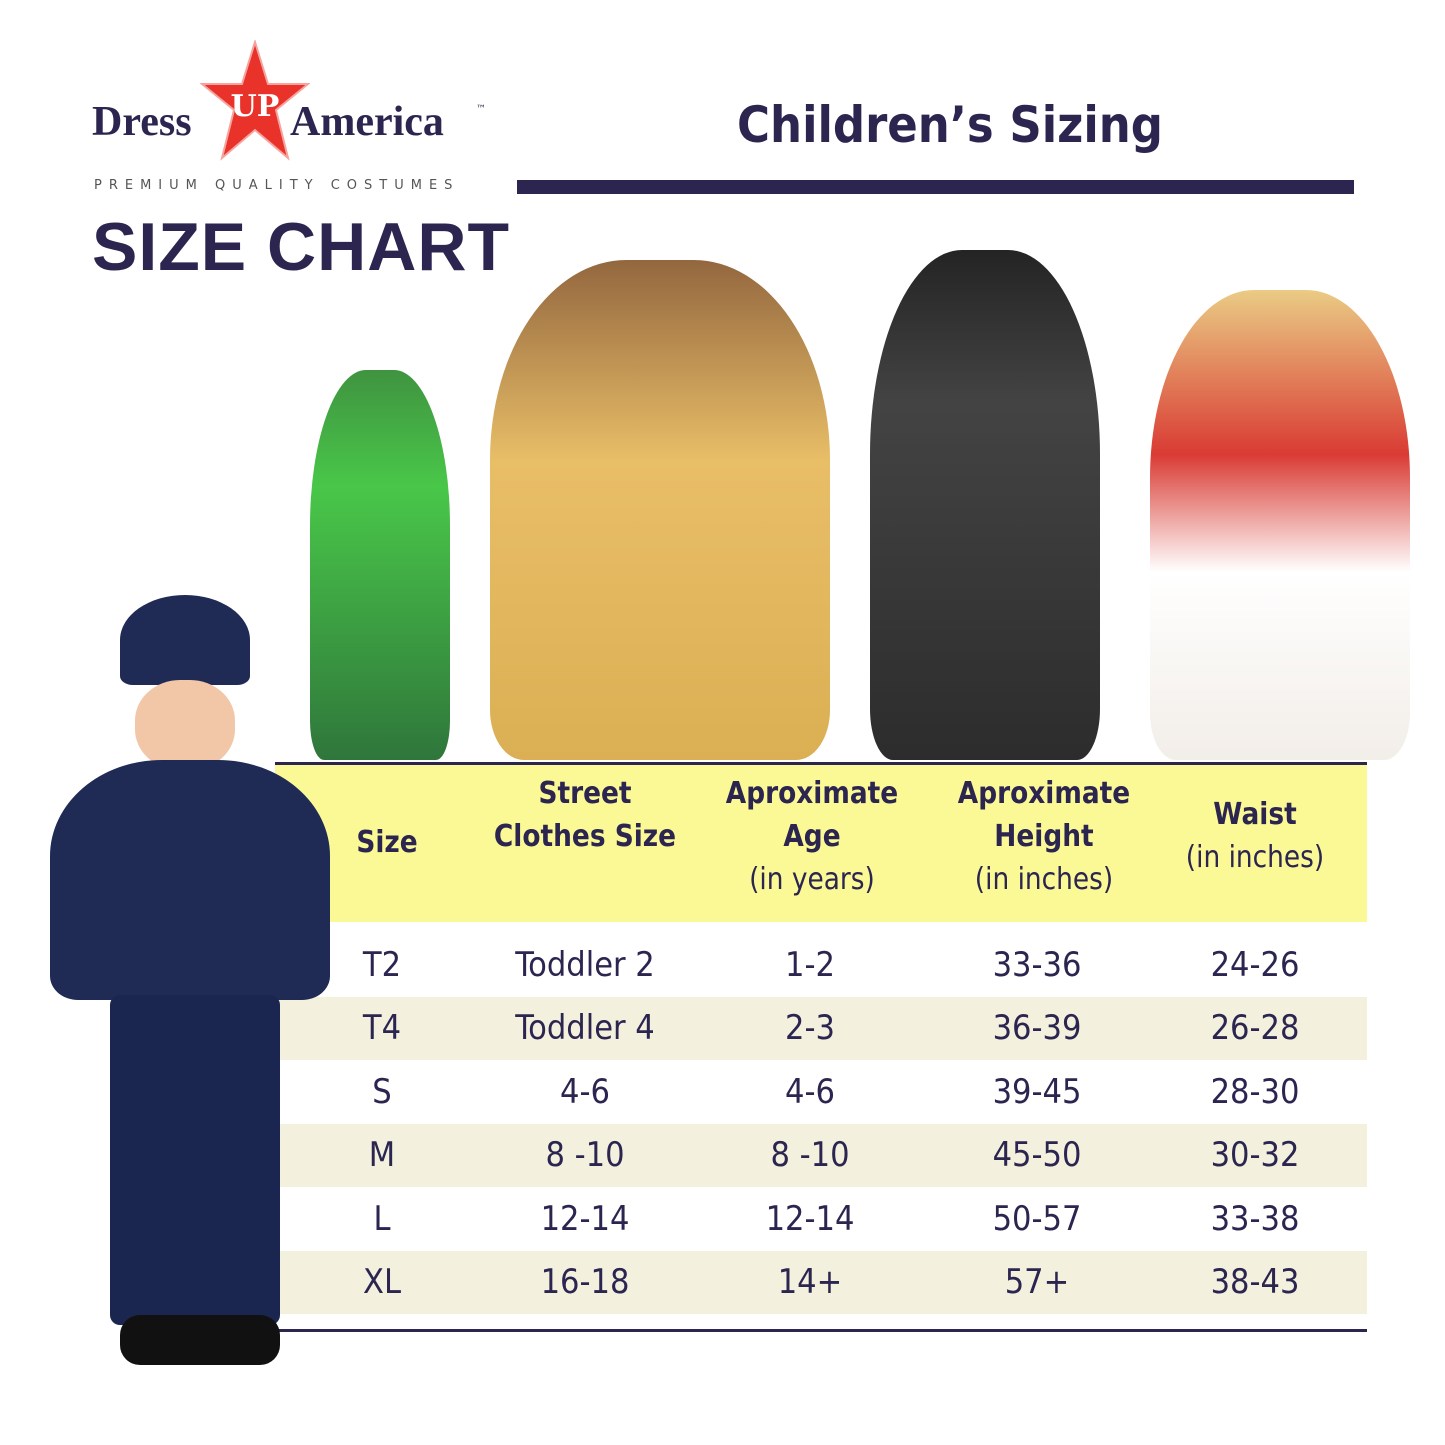  Describe the element at coordinates (935, 187) in the screenshot. I see `title-divider` at that location.